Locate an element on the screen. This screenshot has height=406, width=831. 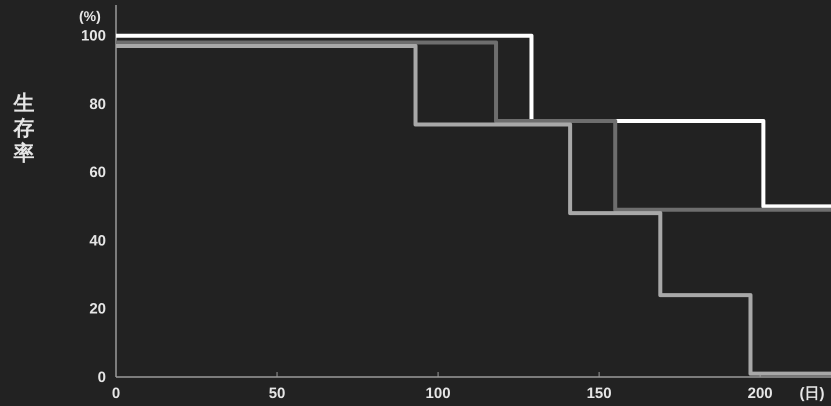
x-tick-label: 200 is located at coordinates (760, 393).